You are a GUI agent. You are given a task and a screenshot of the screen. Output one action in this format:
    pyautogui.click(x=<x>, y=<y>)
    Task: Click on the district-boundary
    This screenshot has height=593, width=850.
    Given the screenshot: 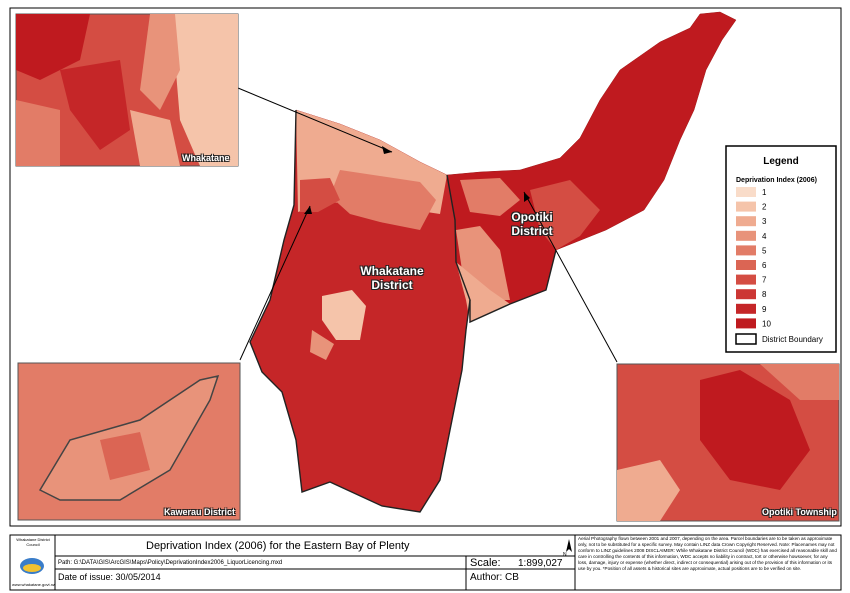 What is the action you would take?
    pyautogui.click(x=513, y=286)
    